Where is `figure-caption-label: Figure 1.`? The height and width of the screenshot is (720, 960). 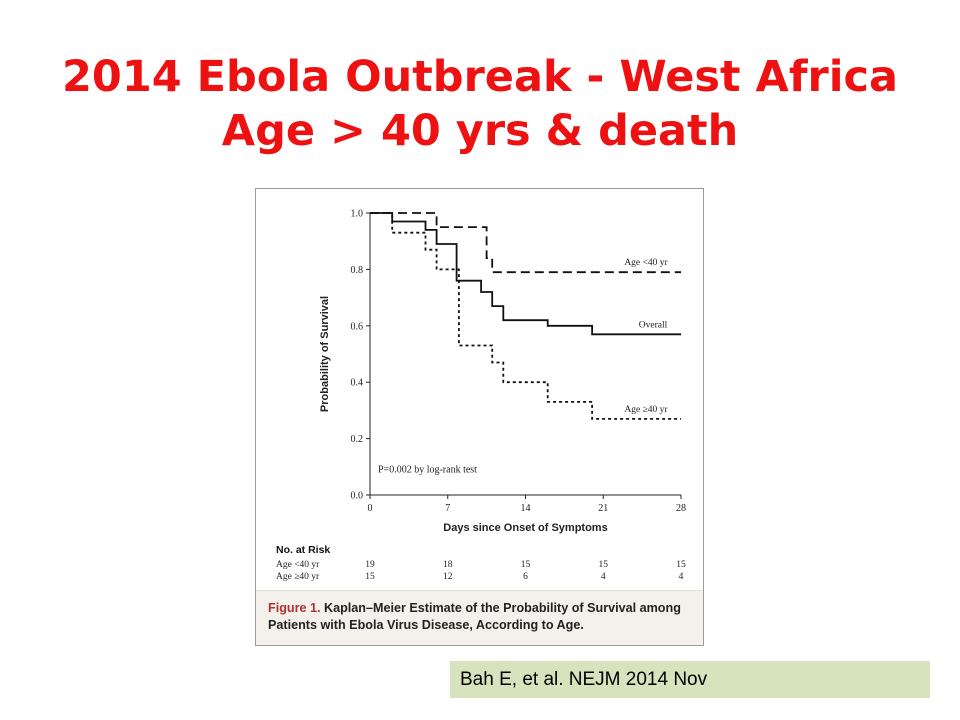
figure-caption-label: Figure 1. is located at coordinates (294, 608).